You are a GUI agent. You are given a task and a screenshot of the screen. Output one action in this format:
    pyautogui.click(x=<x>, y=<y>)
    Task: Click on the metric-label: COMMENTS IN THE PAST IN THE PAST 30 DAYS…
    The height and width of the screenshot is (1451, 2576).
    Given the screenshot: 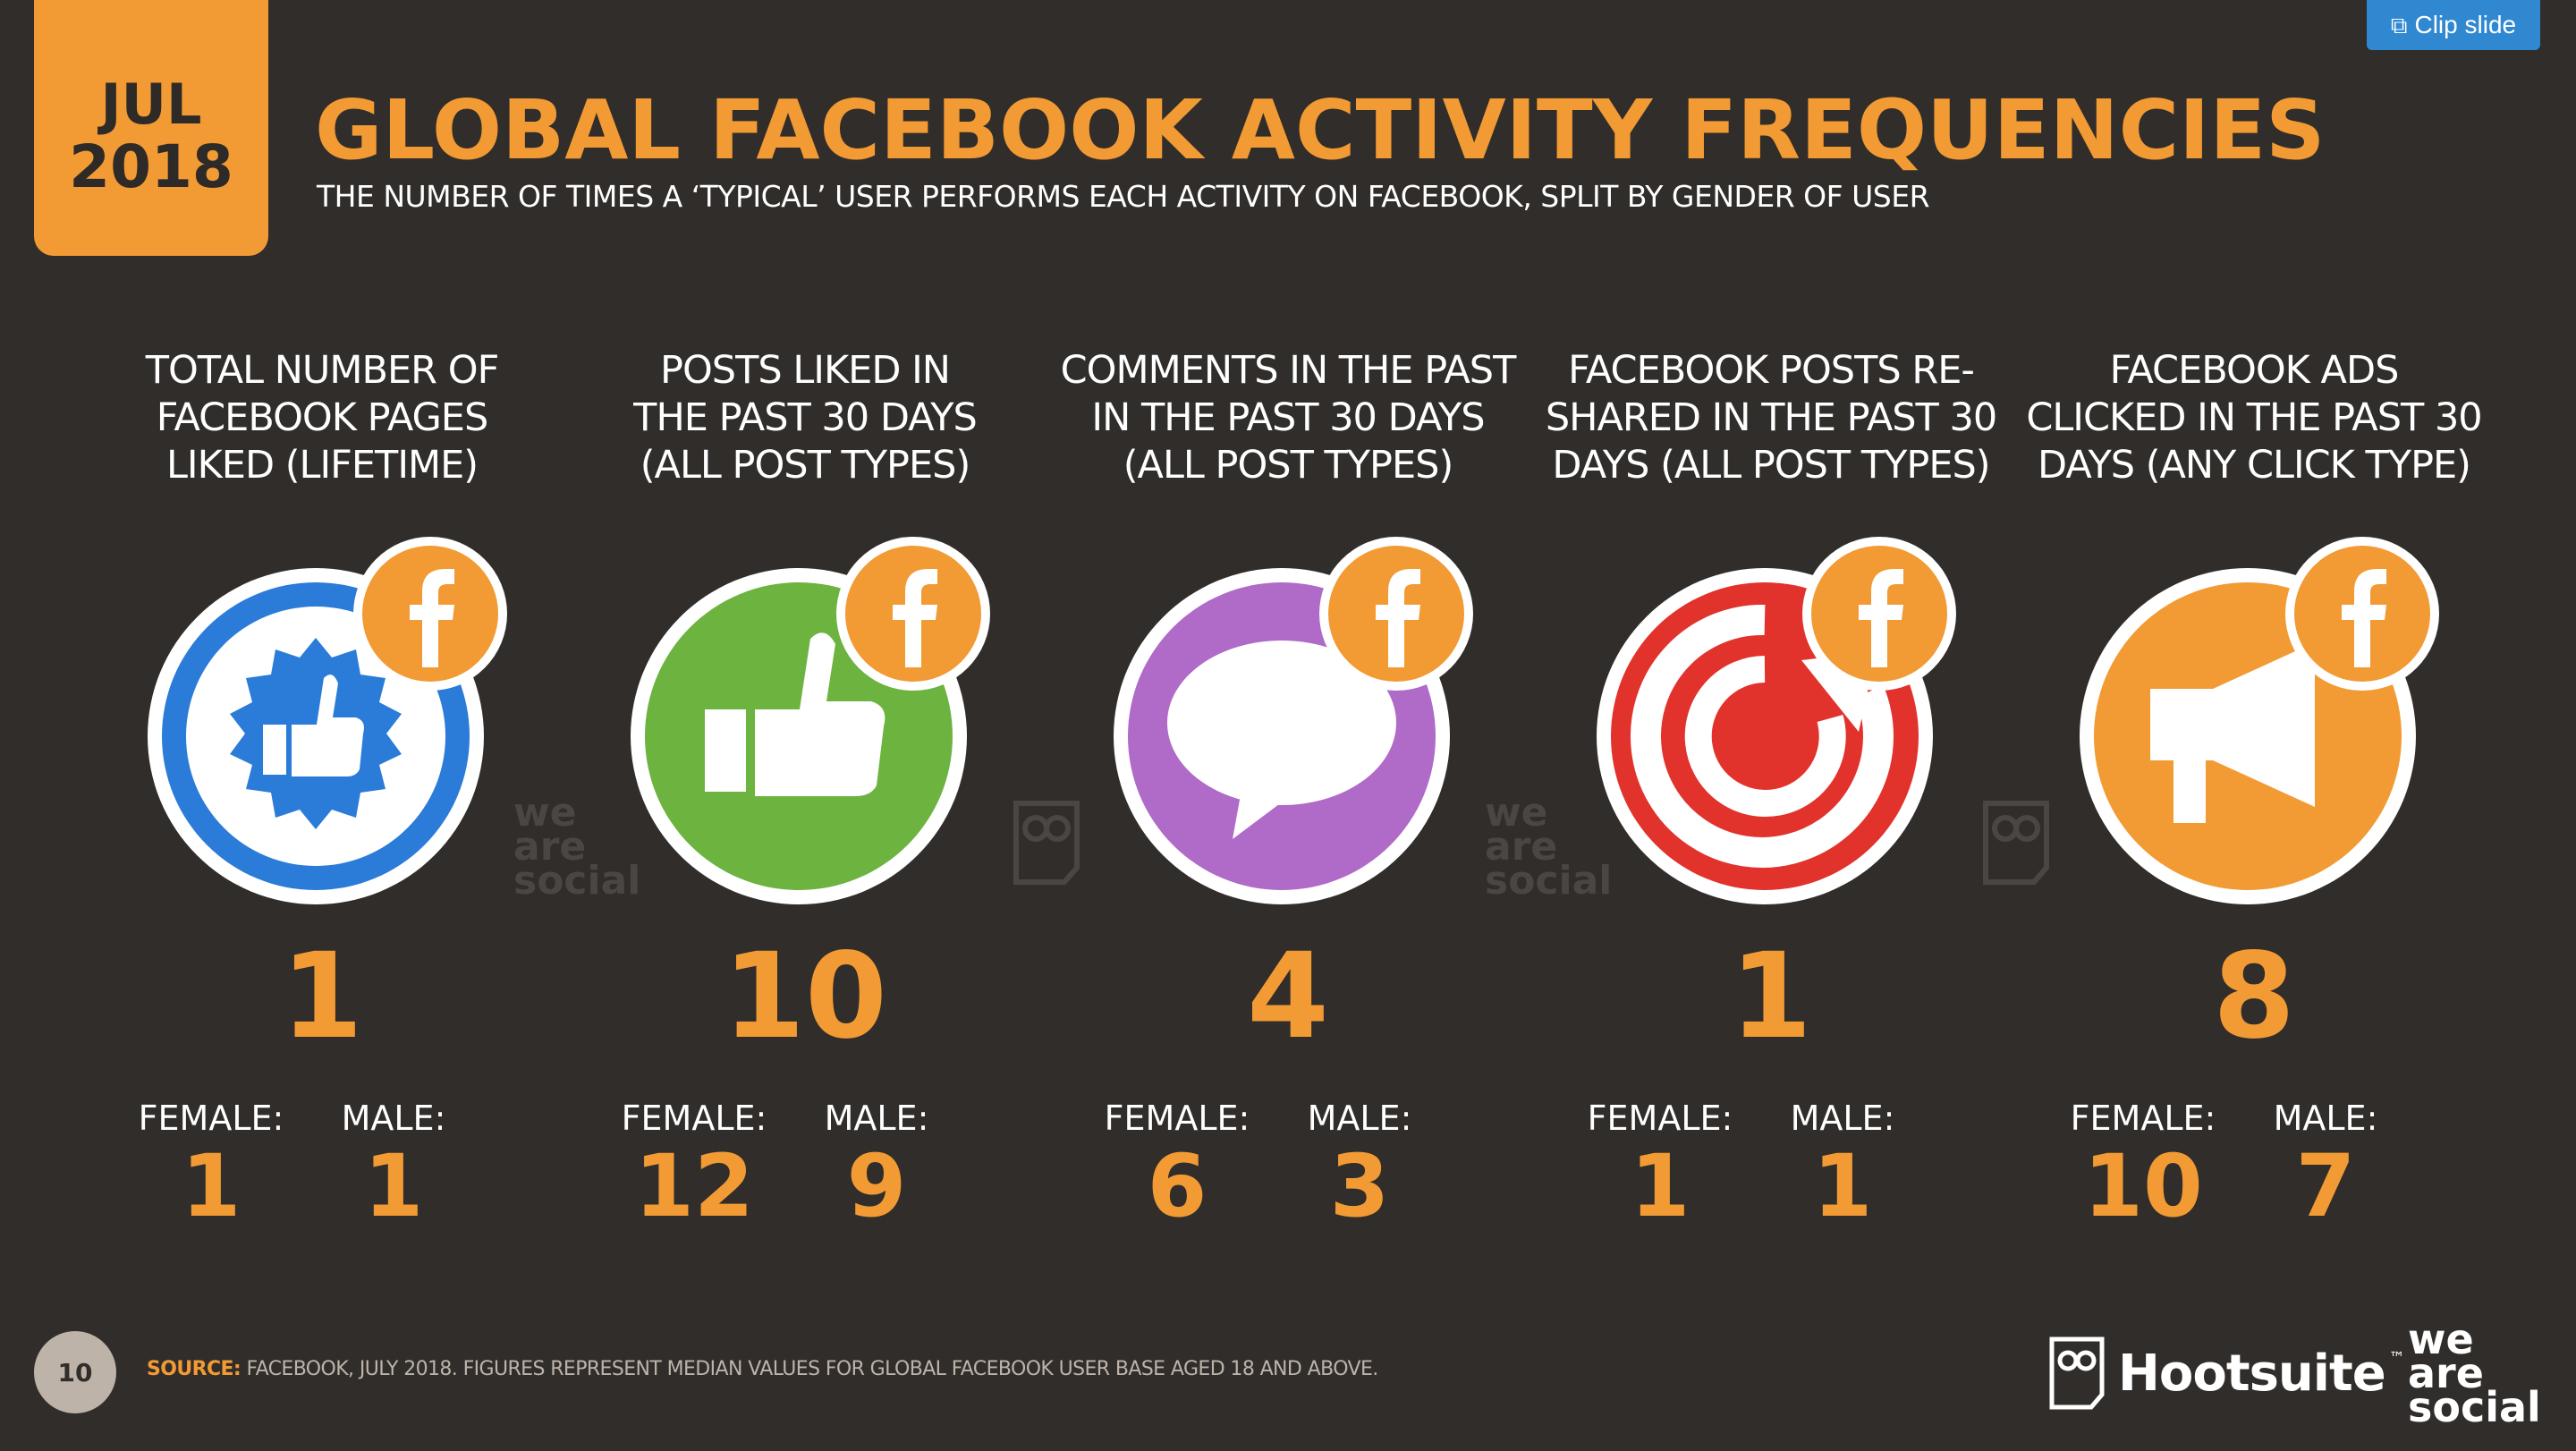 What is the action you would take?
    pyautogui.click(x=1288, y=418)
    